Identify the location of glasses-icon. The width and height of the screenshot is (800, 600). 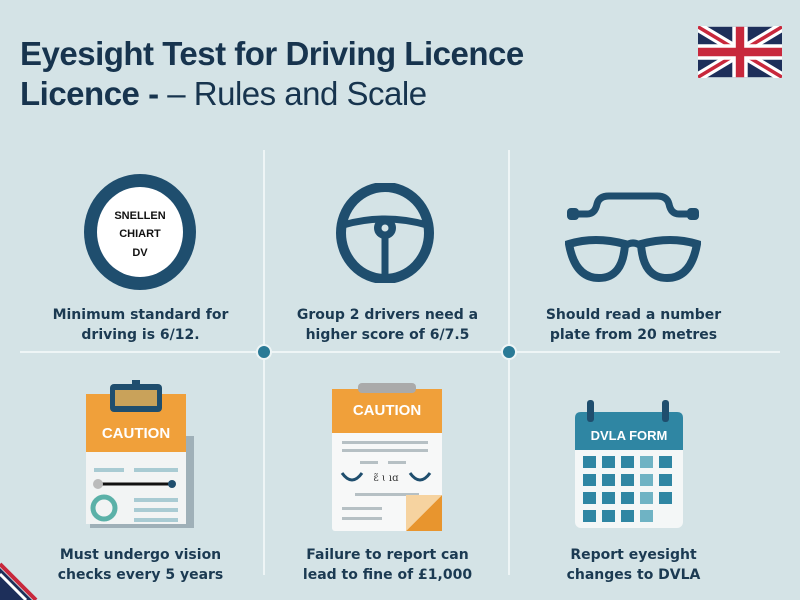
(633, 237).